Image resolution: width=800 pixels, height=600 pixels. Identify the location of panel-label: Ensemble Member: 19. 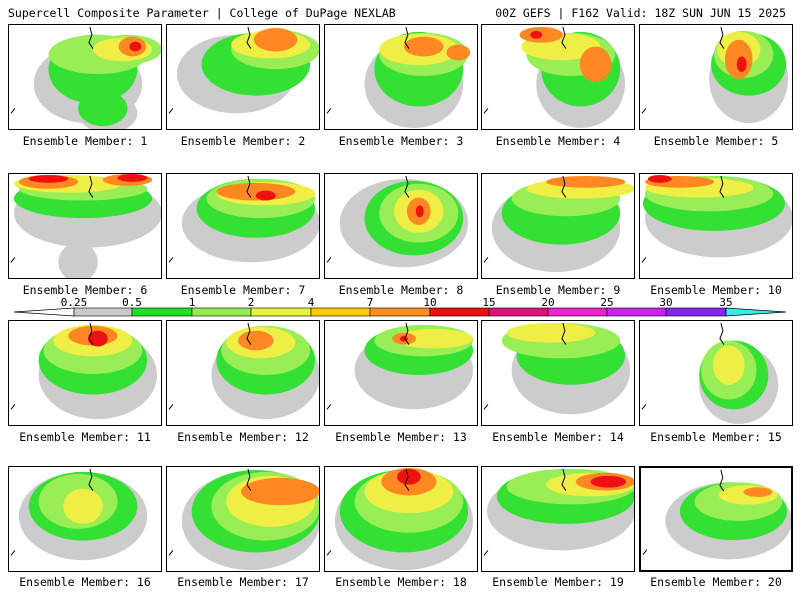
(558, 582).